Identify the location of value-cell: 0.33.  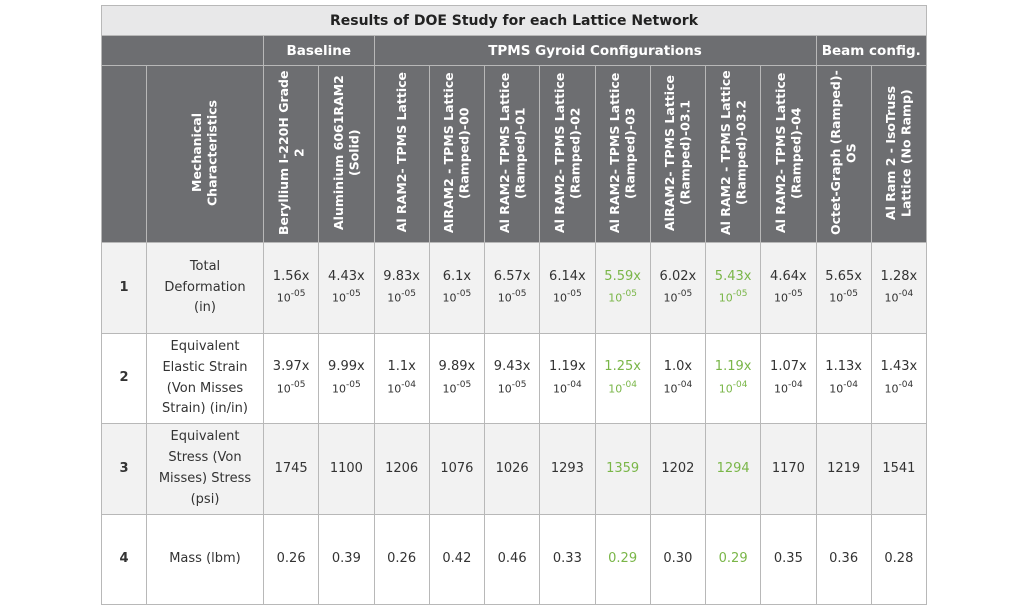
(567, 559).